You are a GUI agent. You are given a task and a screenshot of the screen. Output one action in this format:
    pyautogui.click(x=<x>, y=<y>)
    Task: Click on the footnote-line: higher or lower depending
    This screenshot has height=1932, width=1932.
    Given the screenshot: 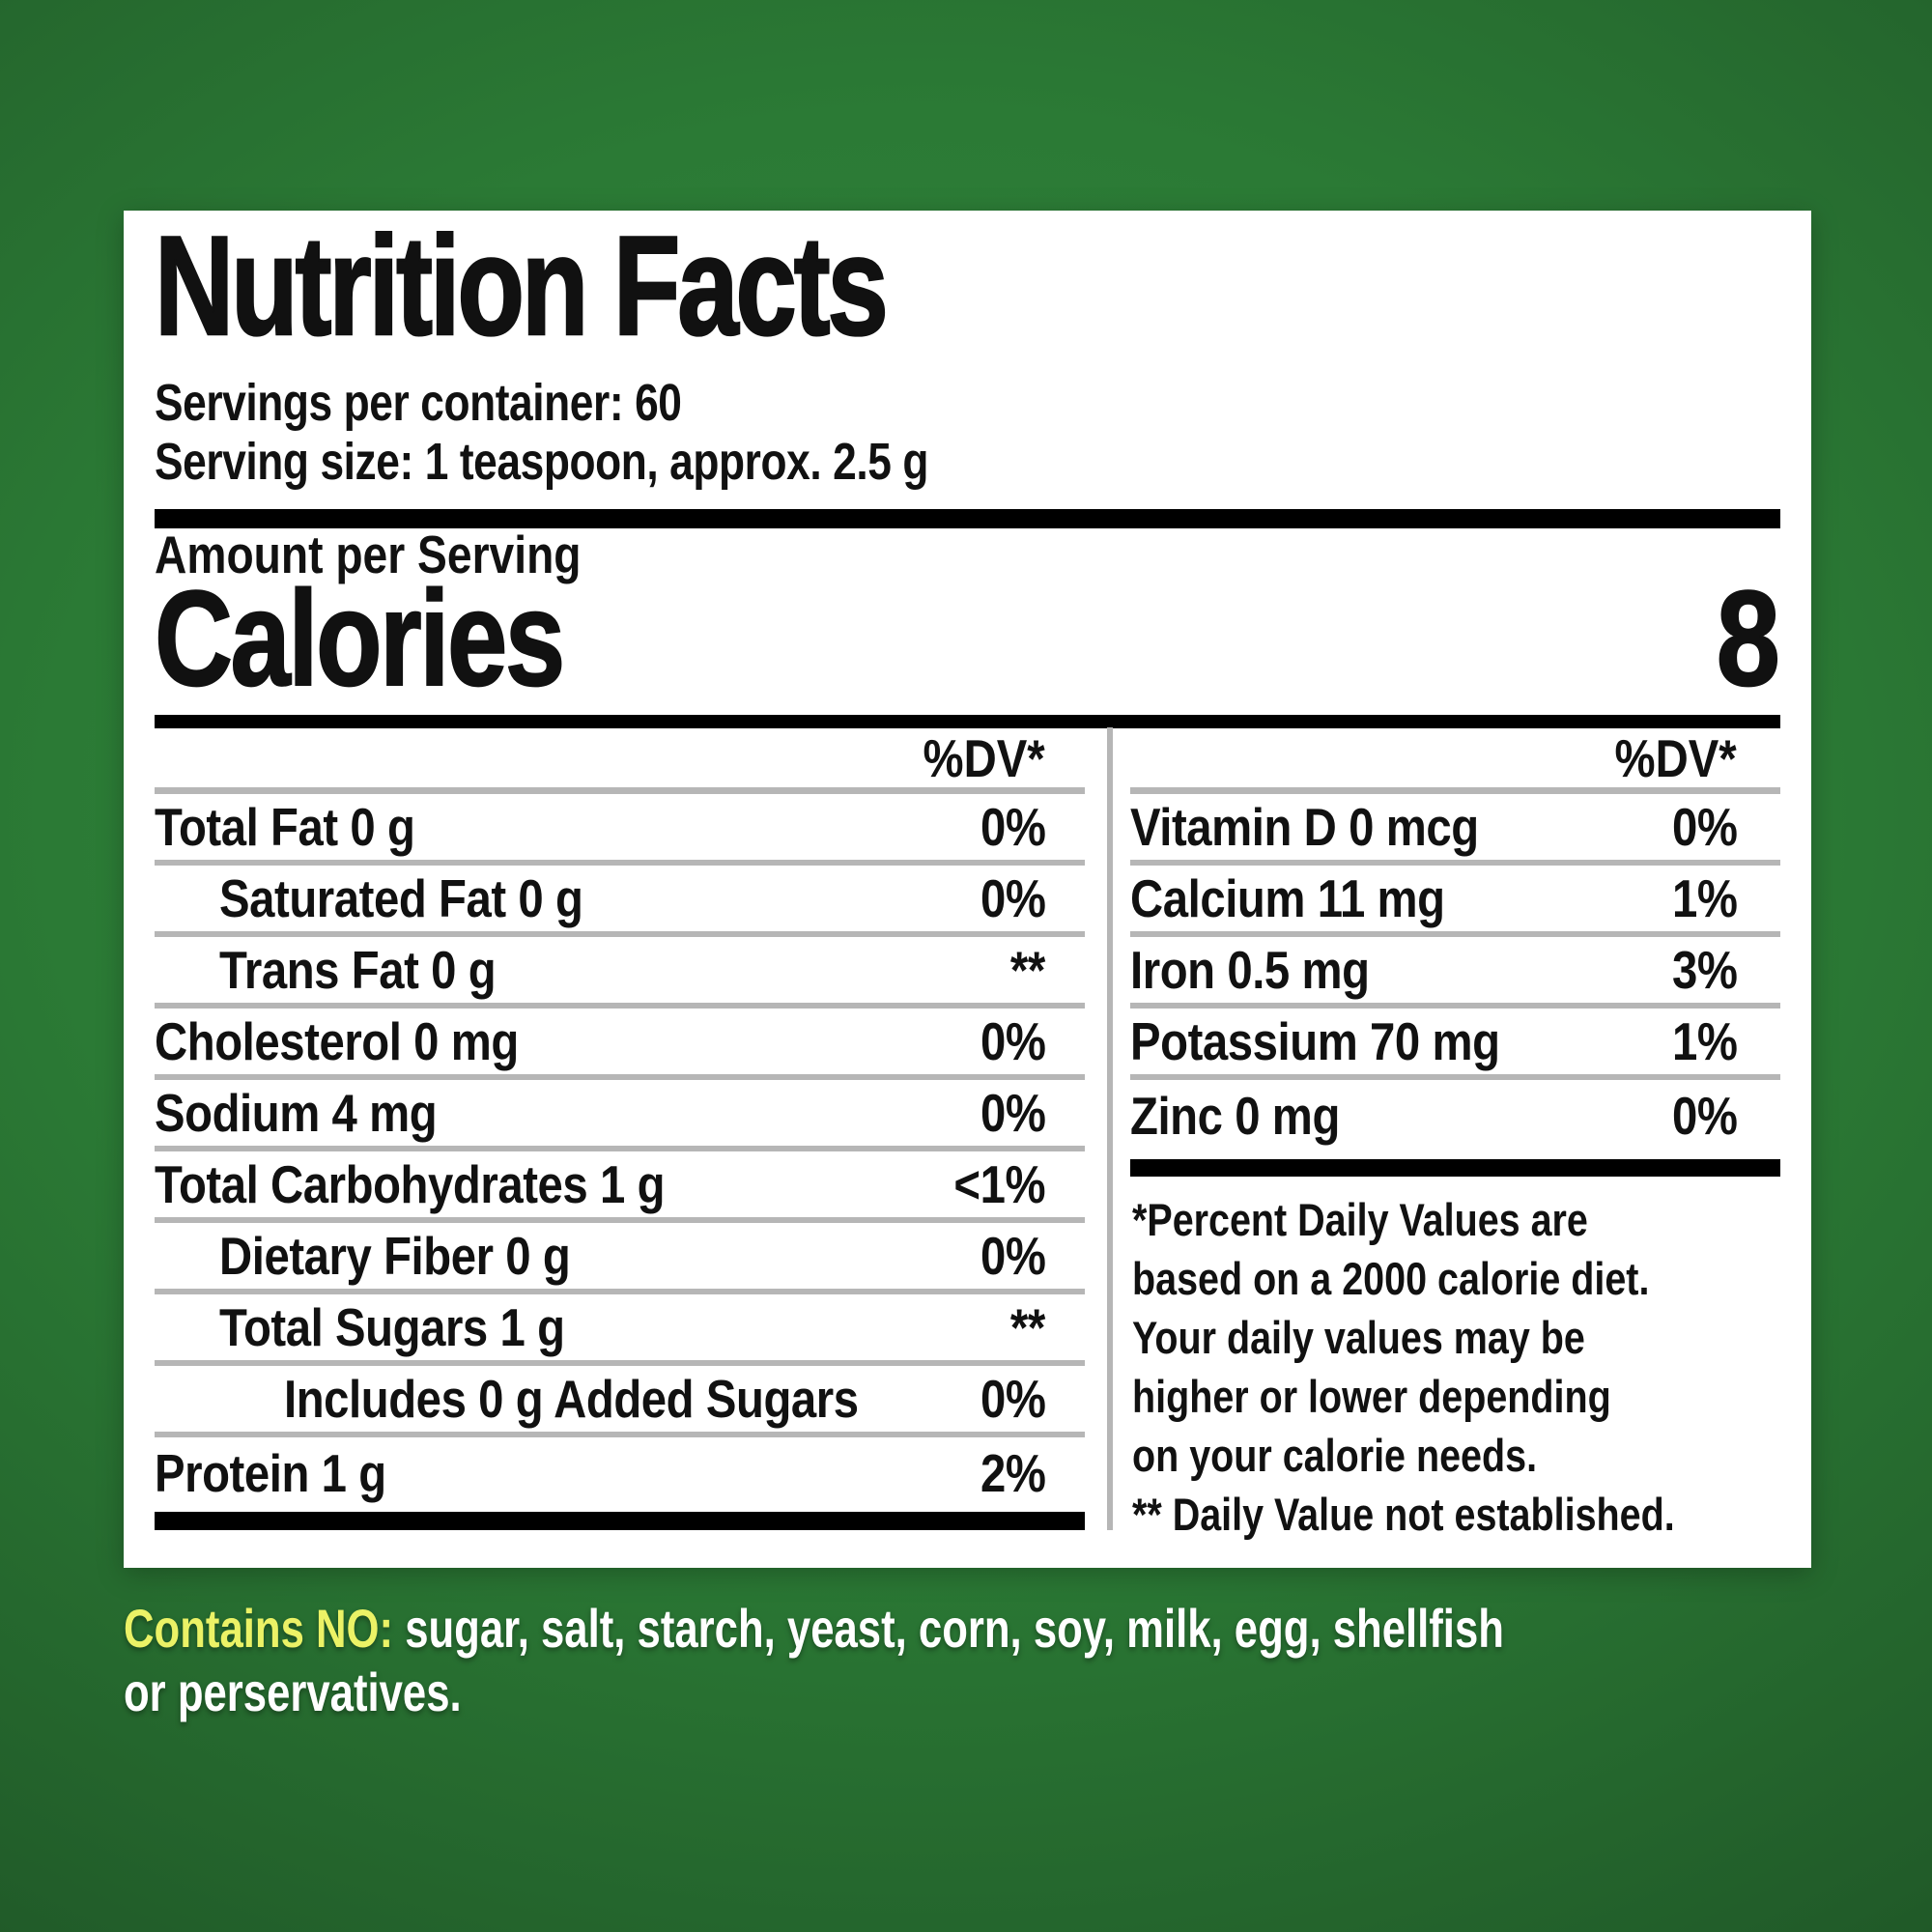 What is the action you would take?
    pyautogui.click(x=1371, y=1396)
    